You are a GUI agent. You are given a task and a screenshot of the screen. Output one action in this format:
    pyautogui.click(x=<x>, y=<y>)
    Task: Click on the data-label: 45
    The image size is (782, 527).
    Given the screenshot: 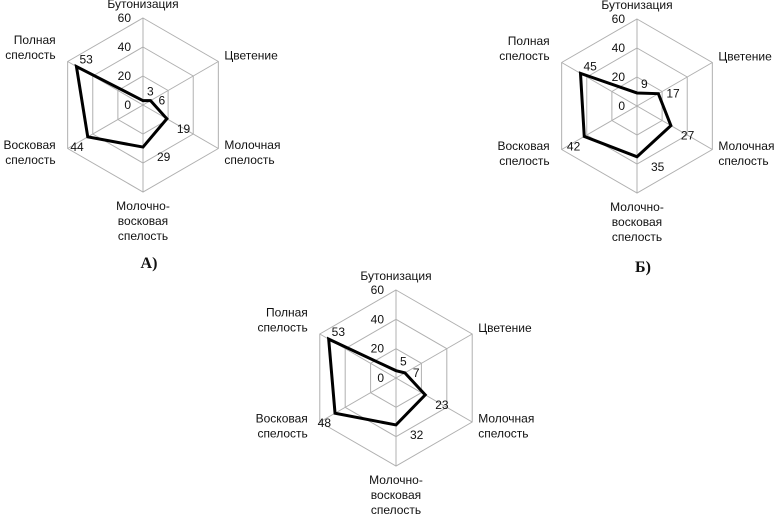 What is the action you would take?
    pyautogui.click(x=590, y=66)
    